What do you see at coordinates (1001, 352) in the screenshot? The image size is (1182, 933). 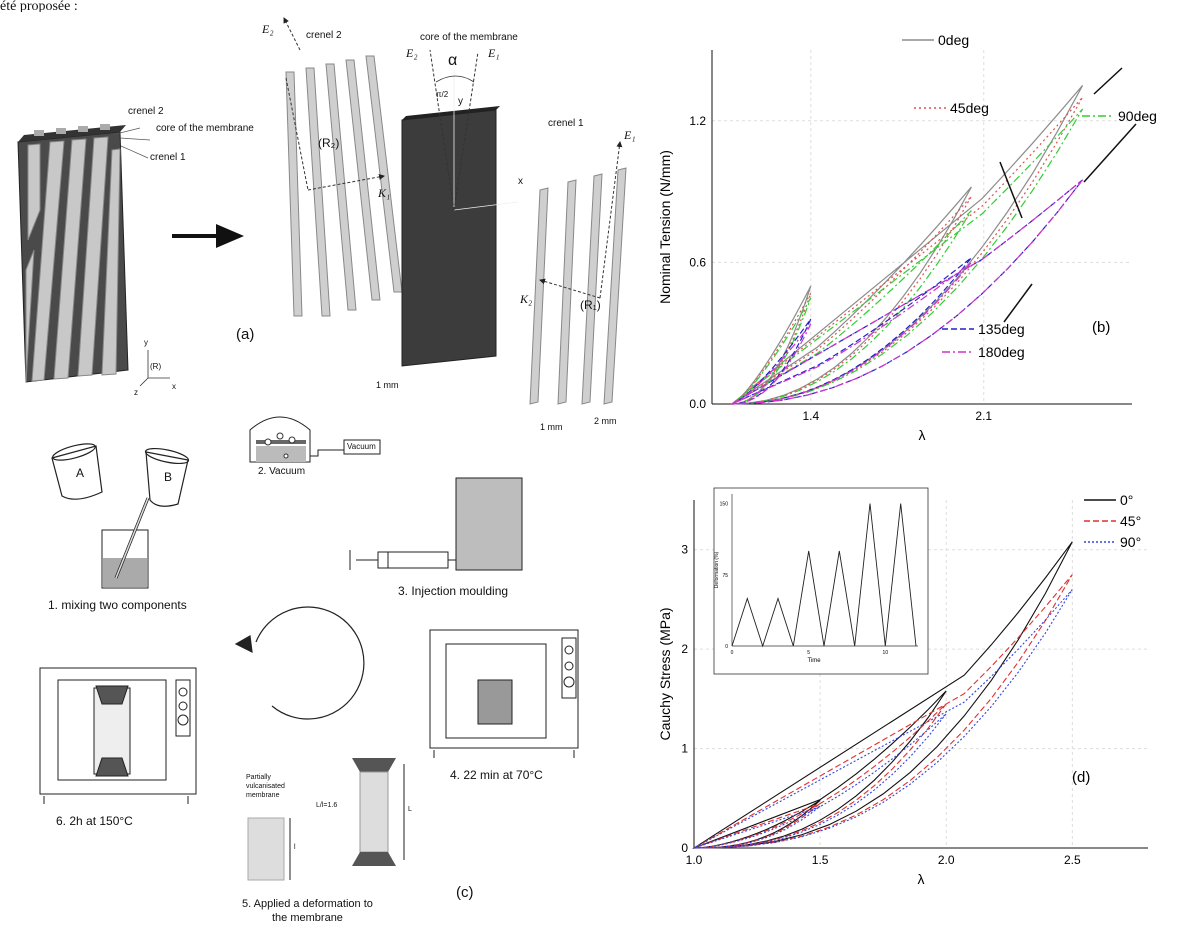 I see `legend-label: 180deg` at bounding box center [1001, 352].